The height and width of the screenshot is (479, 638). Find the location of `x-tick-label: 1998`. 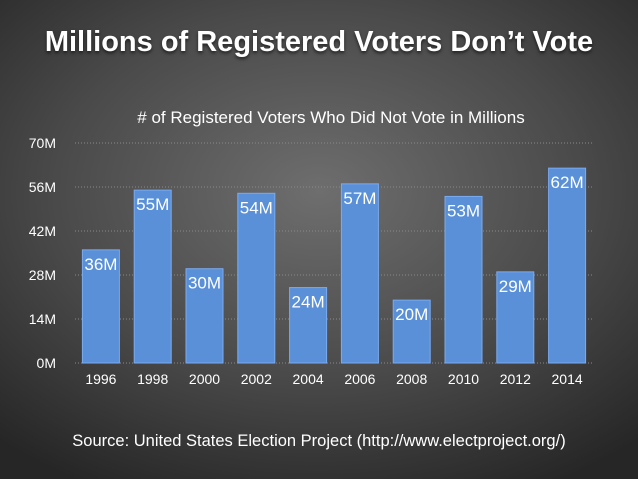

x-tick-label: 1998 is located at coordinates (152, 379).